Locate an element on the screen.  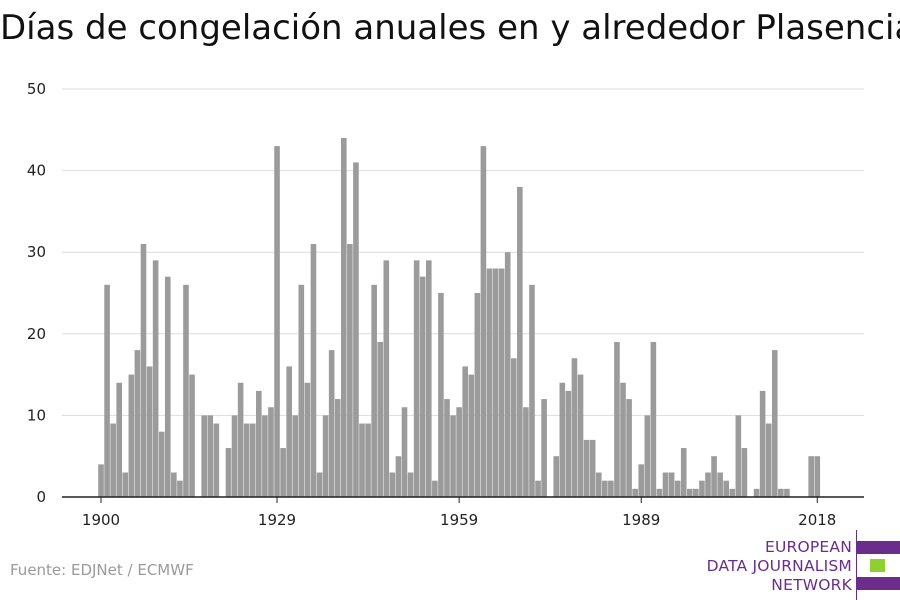
logo-line-european: EUROPEAN is located at coordinates (808, 547).